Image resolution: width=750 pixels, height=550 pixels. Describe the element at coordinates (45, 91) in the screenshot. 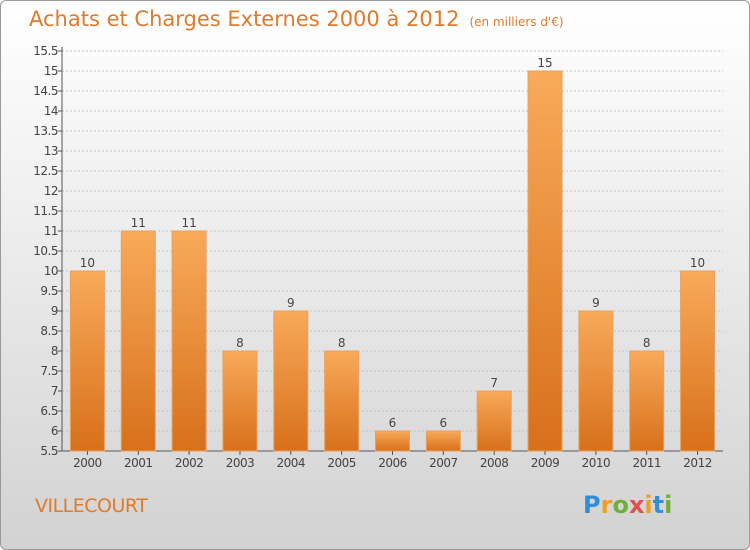

I see `y-tick-label: 14.5` at that location.